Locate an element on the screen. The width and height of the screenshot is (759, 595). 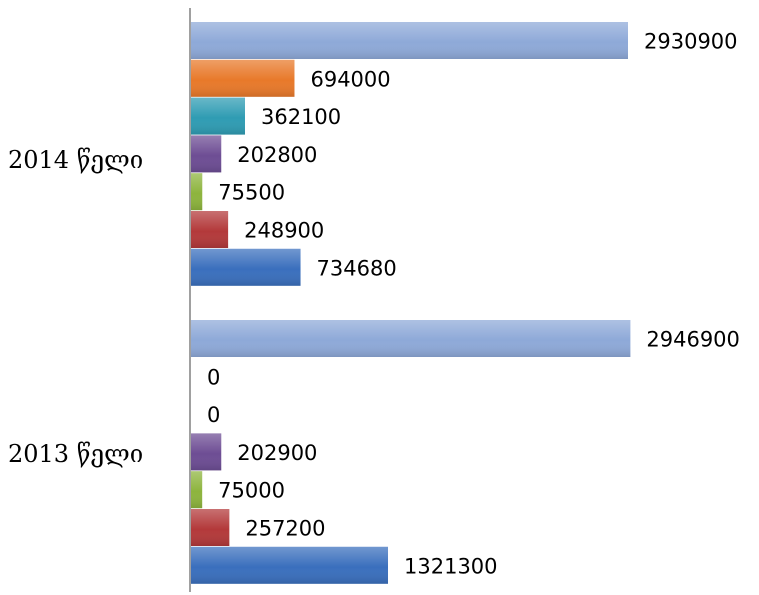
data-label-0-4: 75500 is located at coordinates (251, 193).